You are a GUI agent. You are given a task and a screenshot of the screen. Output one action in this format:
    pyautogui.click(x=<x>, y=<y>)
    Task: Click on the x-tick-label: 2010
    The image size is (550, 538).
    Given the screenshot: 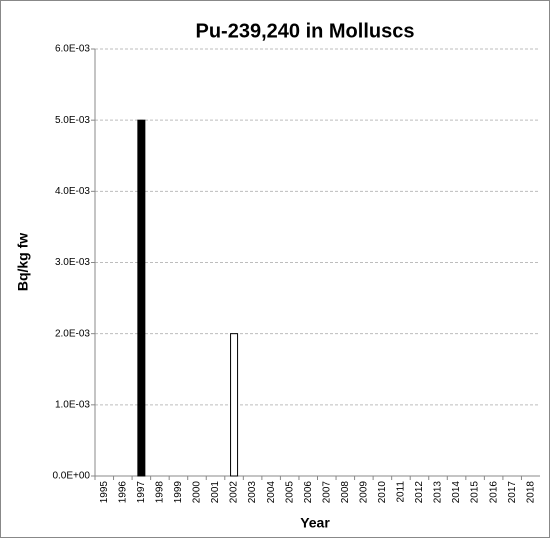 What is the action you would take?
    pyautogui.click(x=382, y=492)
    